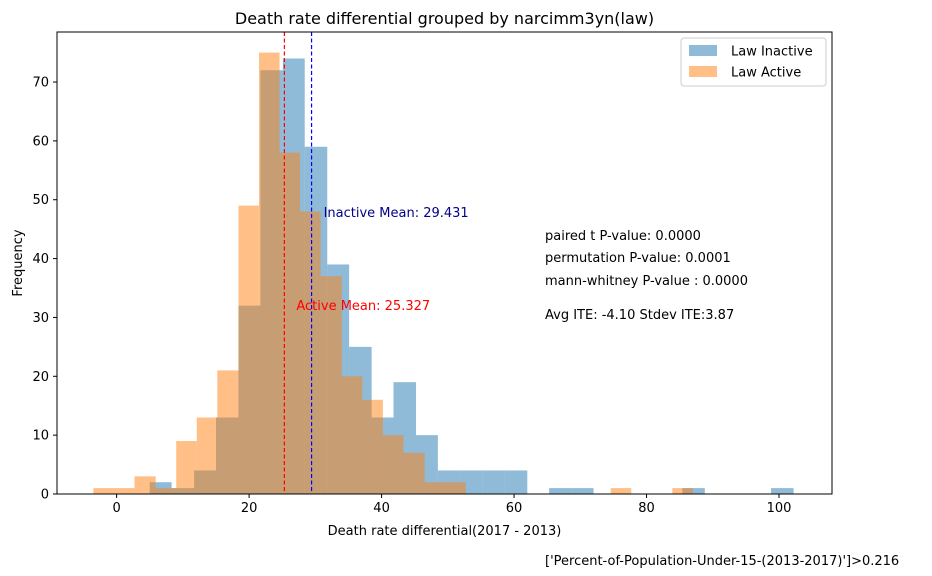 The height and width of the screenshot is (576, 932). Describe the element at coordinates (40, 377) in the screenshot. I see `y-tick-label: 20` at that location.